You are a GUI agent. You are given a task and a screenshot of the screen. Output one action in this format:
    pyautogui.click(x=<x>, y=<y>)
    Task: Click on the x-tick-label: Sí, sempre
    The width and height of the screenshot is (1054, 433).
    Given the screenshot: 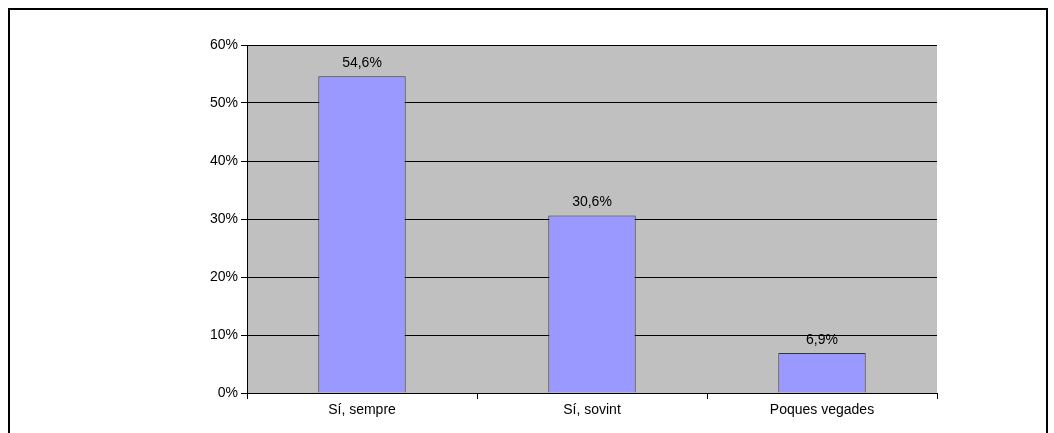 What is the action you would take?
    pyautogui.click(x=362, y=409)
    